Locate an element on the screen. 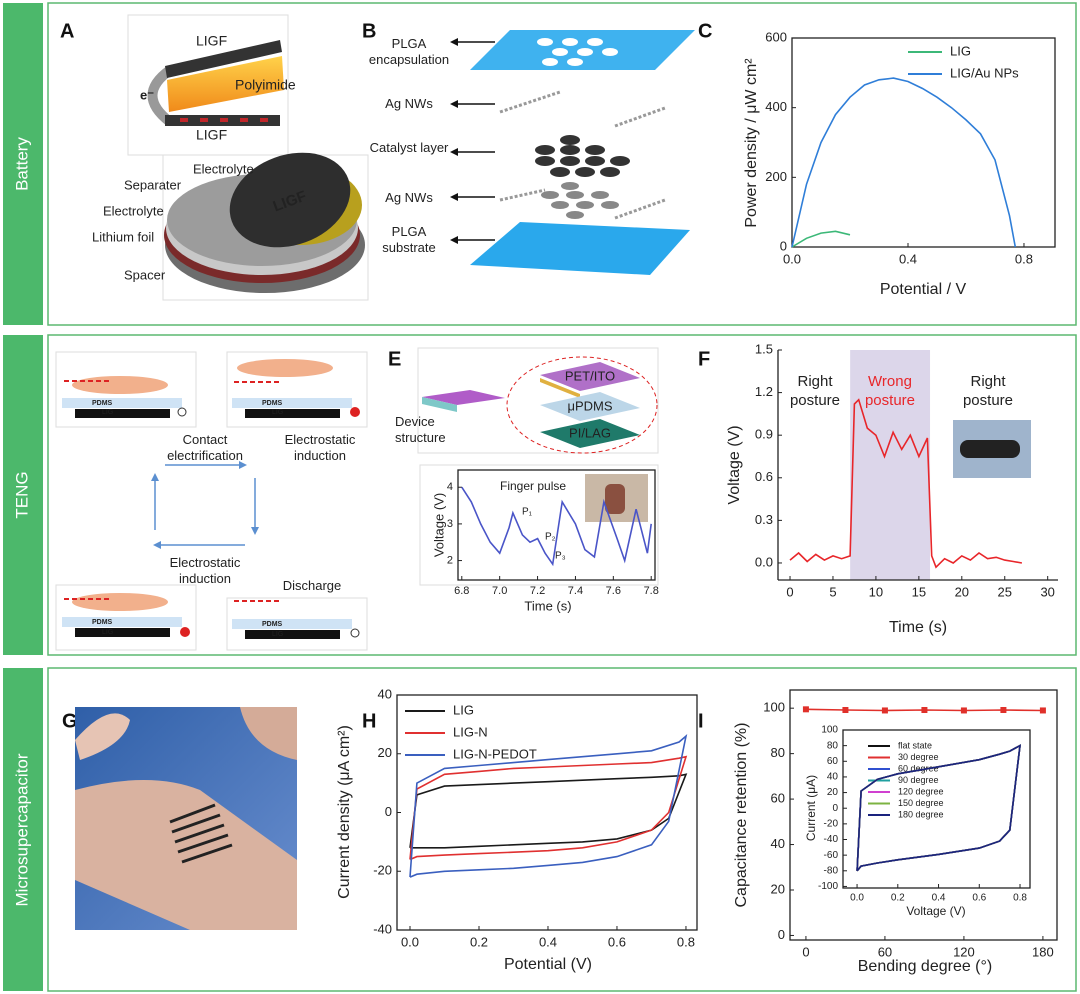 This screenshot has height=994, width=1080. zoom-ellipse is located at coordinates (582, 405).